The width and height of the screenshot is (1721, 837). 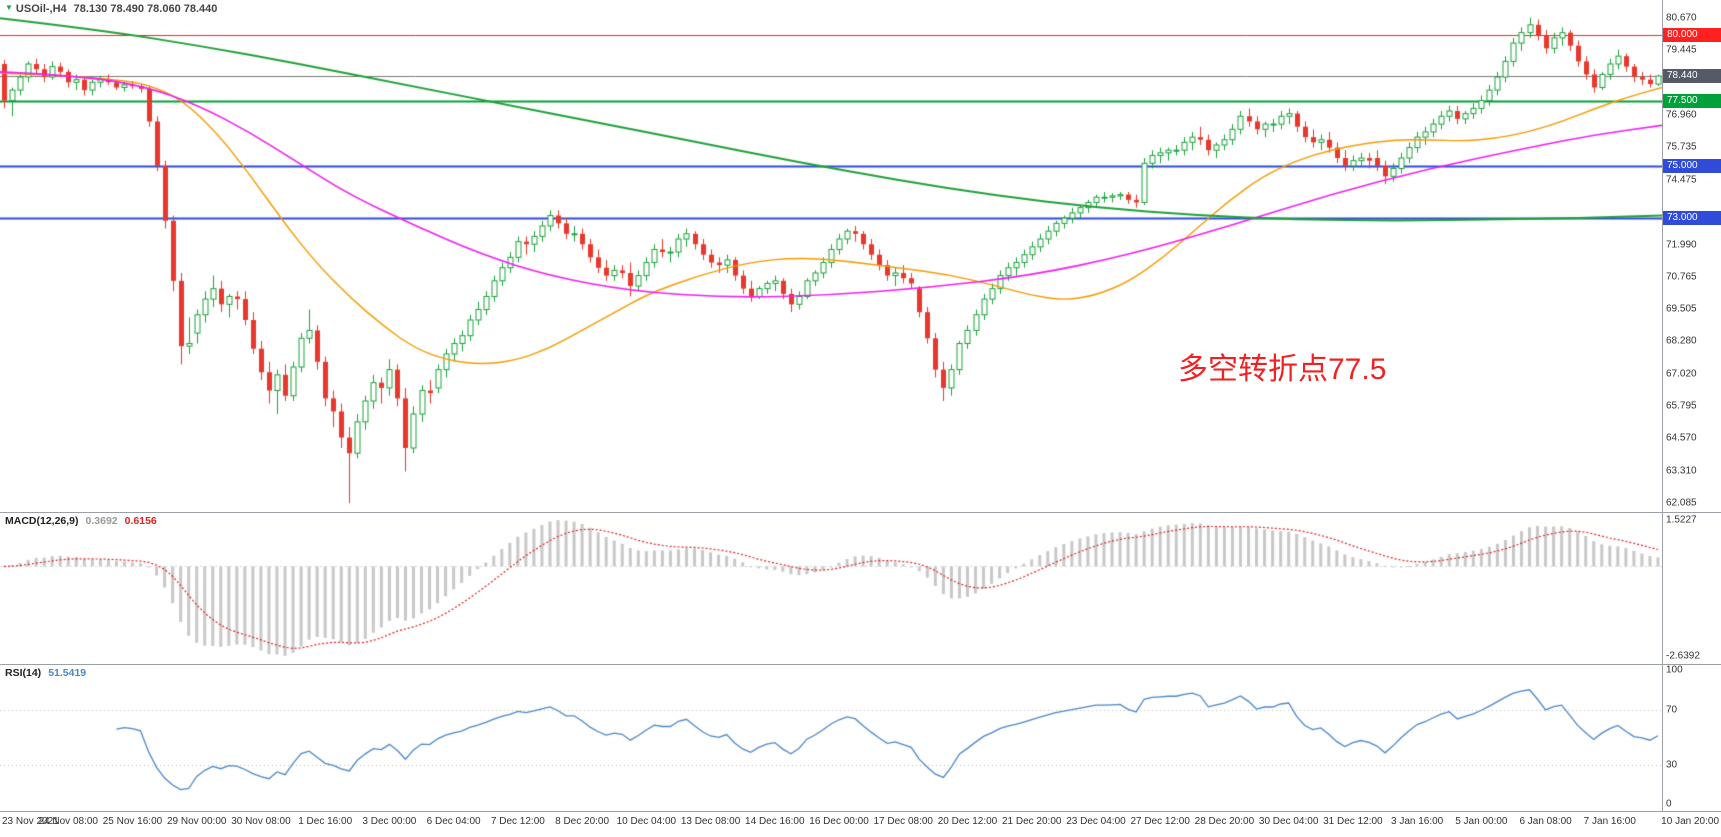 What do you see at coordinates (646, 821) in the screenshot?
I see `time-label: 10 Dec 04:00` at bounding box center [646, 821].